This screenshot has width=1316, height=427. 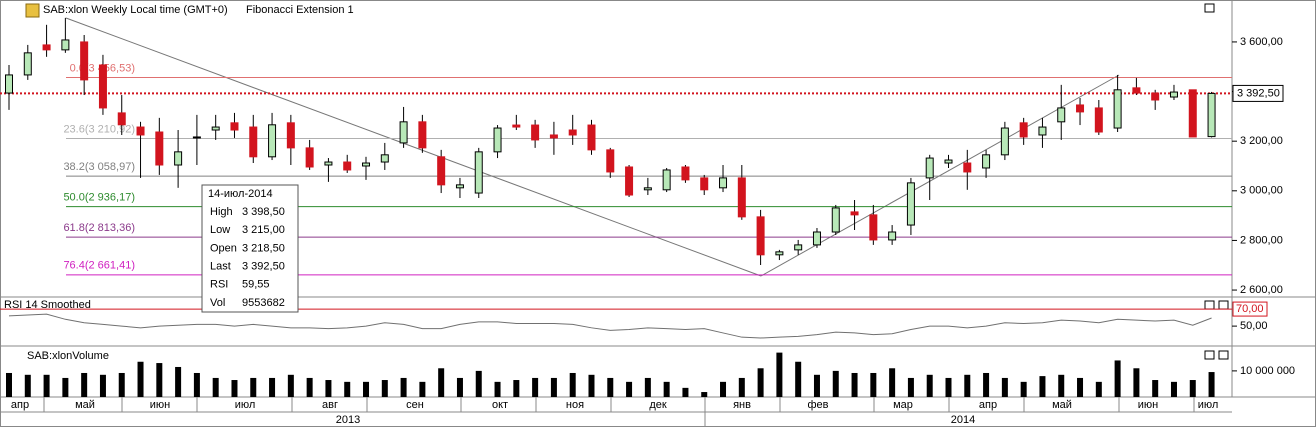 What do you see at coordinates (1254, 326) in the screenshot?
I see `y-tick-label: 50,00` at bounding box center [1254, 326].